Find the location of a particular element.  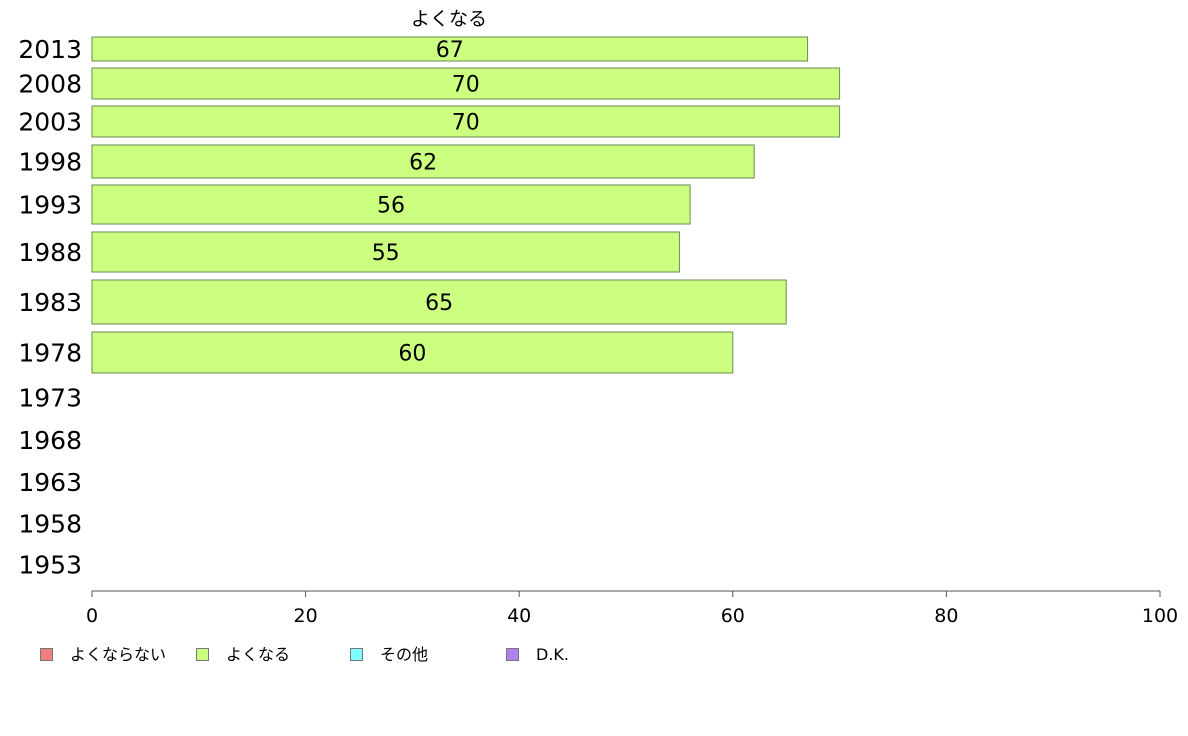

y-tick-label: 1953 is located at coordinates (50, 565).